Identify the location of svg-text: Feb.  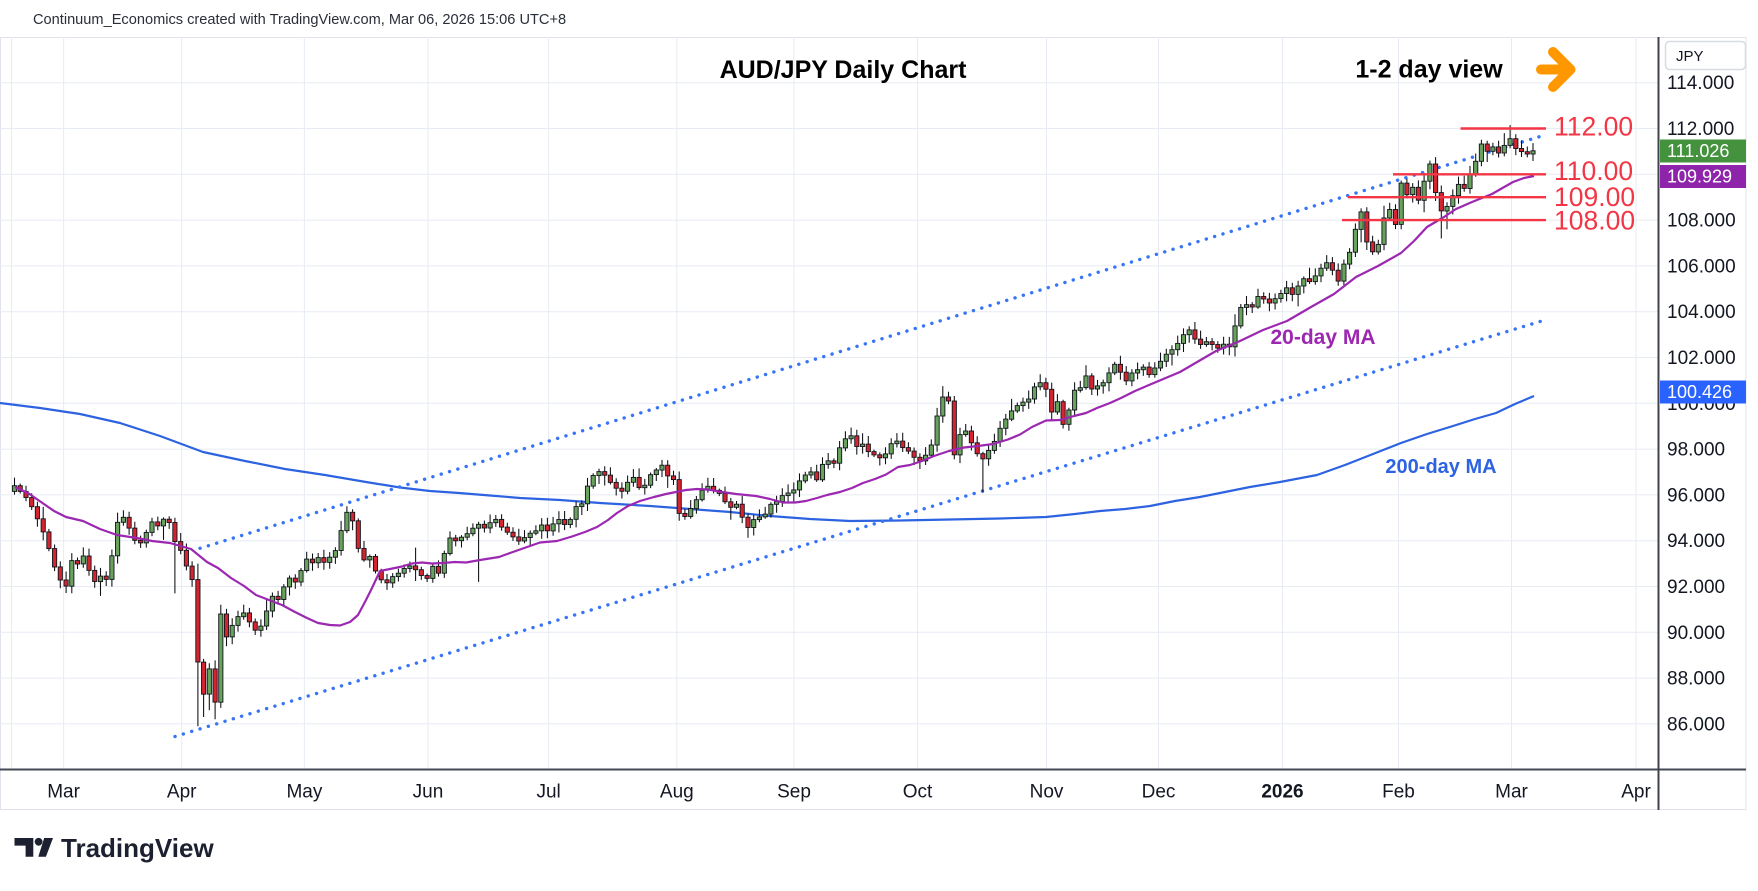
(1398, 792).